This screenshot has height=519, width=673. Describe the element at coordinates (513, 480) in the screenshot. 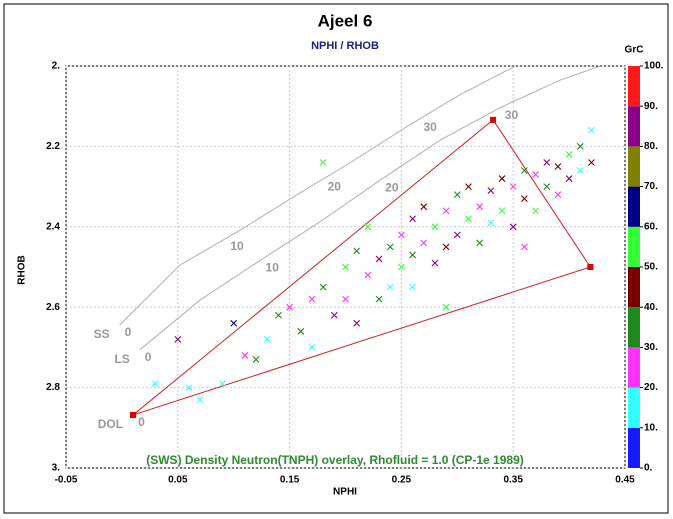

I see `x-tick-label: 0.35` at that location.